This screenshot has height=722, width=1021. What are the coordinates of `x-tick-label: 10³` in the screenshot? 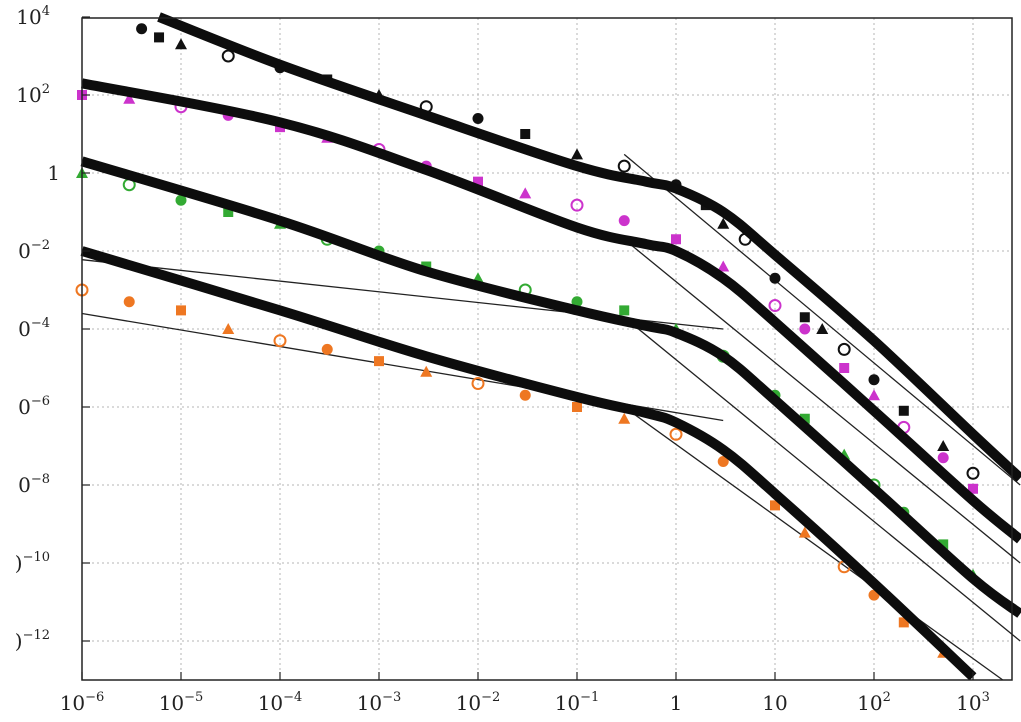 It's located at (973, 702).